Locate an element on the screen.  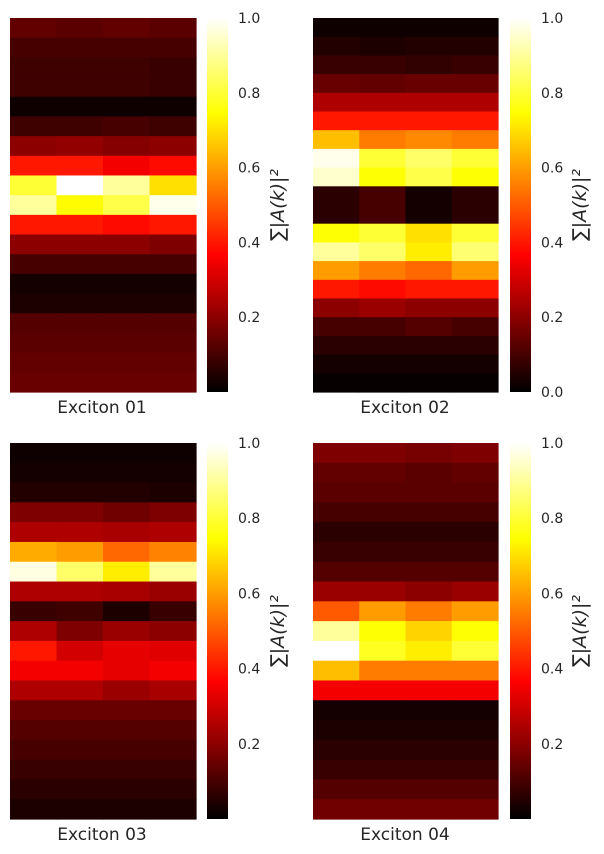
colorbar-tick-label: 0.0 is located at coordinates (552, 393).